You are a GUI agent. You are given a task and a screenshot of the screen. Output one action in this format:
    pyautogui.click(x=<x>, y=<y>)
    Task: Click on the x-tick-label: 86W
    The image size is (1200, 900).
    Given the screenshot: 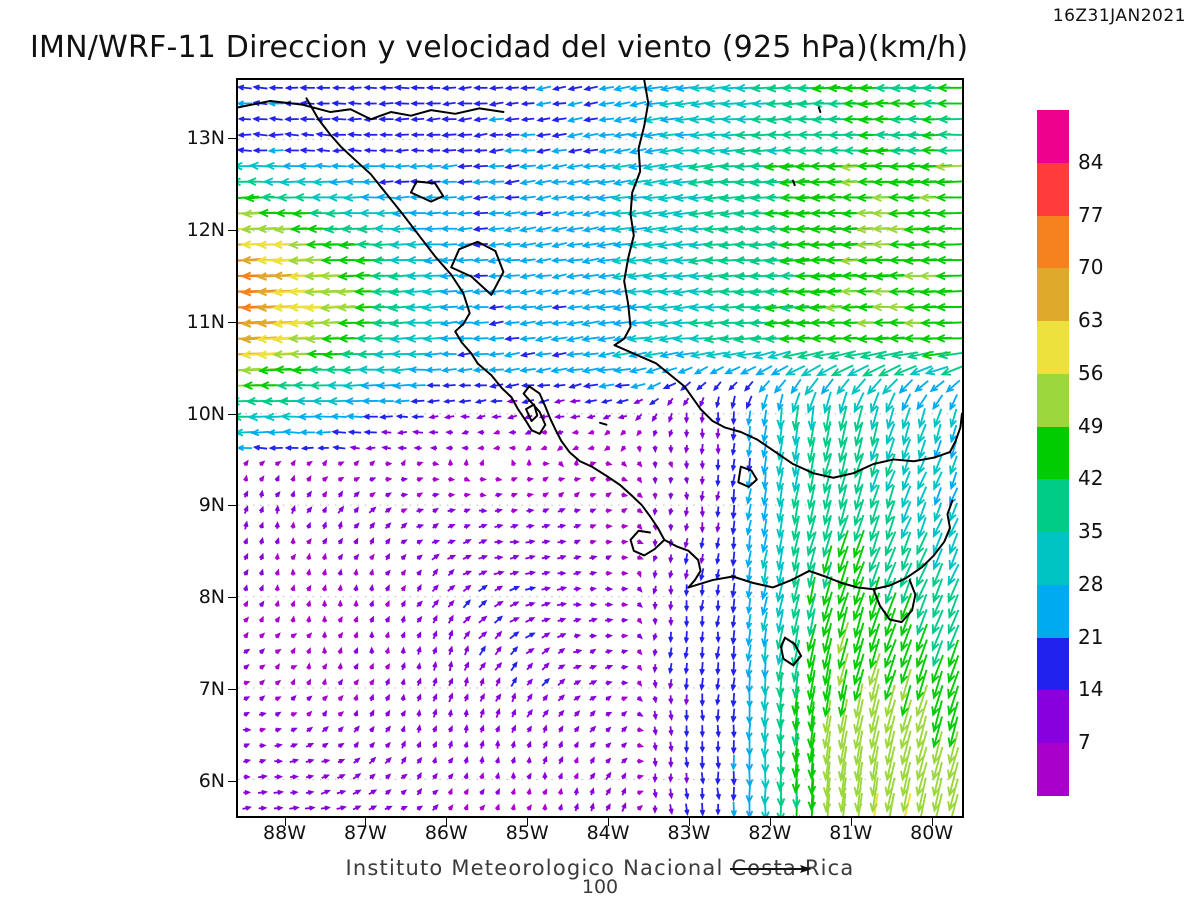 What is the action you would take?
    pyautogui.click(x=446, y=833)
    